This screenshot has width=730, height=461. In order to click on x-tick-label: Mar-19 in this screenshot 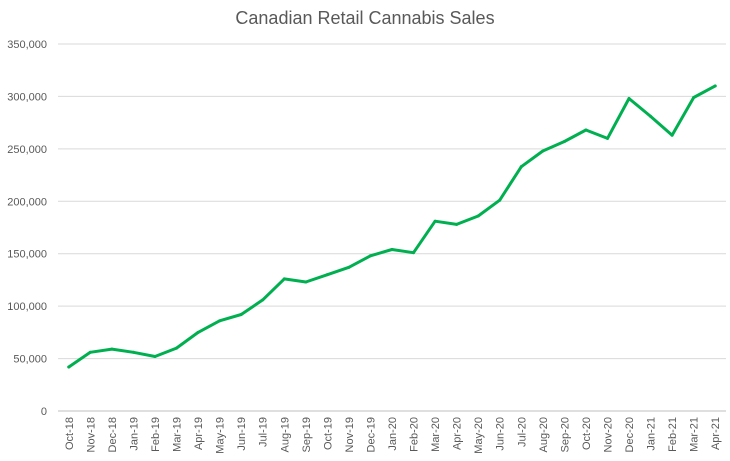, I will do `click(178, 434)`.